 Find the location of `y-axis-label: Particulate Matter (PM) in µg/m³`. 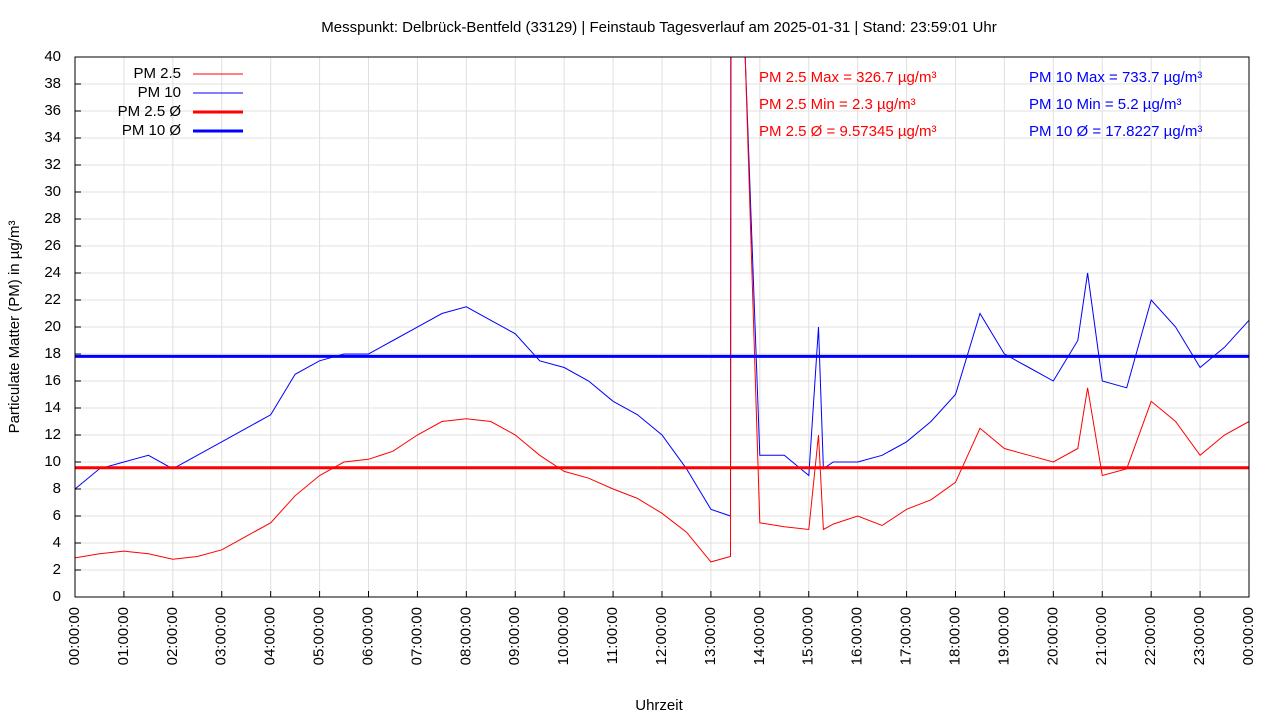

y-axis-label: Particulate Matter (PM) in µg/m³ is located at coordinates (14, 327).